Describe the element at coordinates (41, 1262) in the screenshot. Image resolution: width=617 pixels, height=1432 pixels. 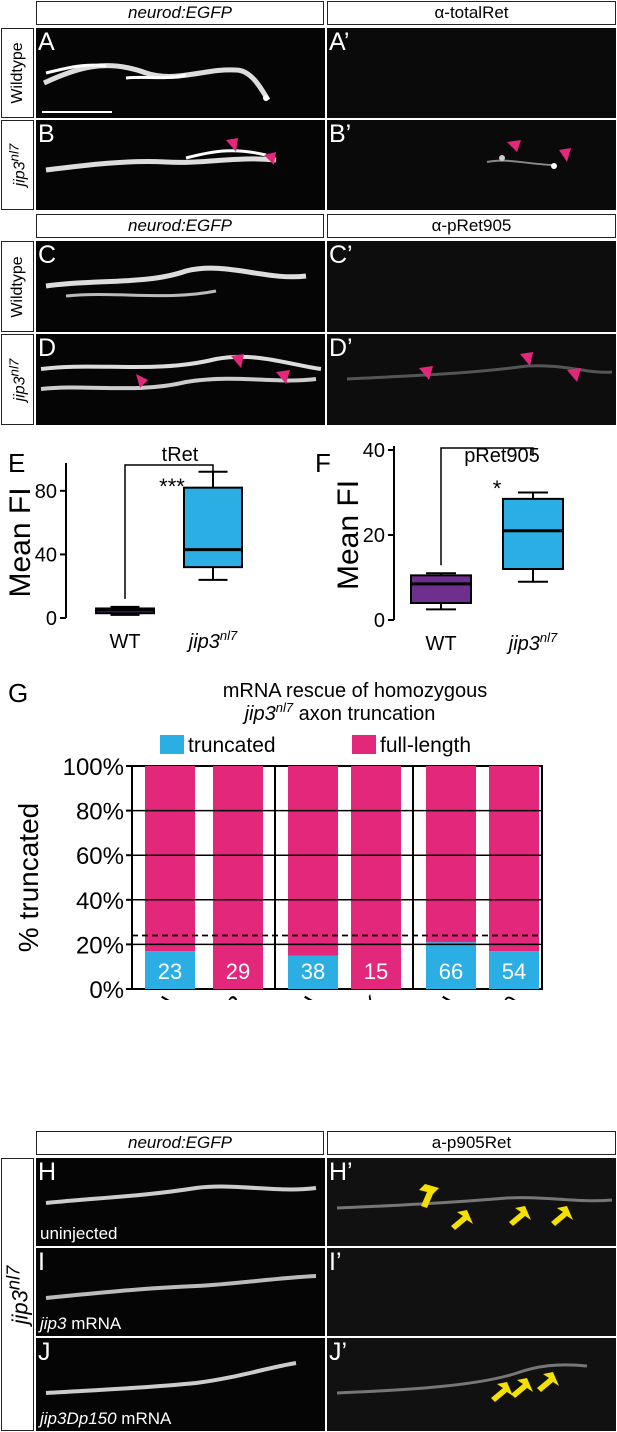
I see `panel-label-I: I` at that location.